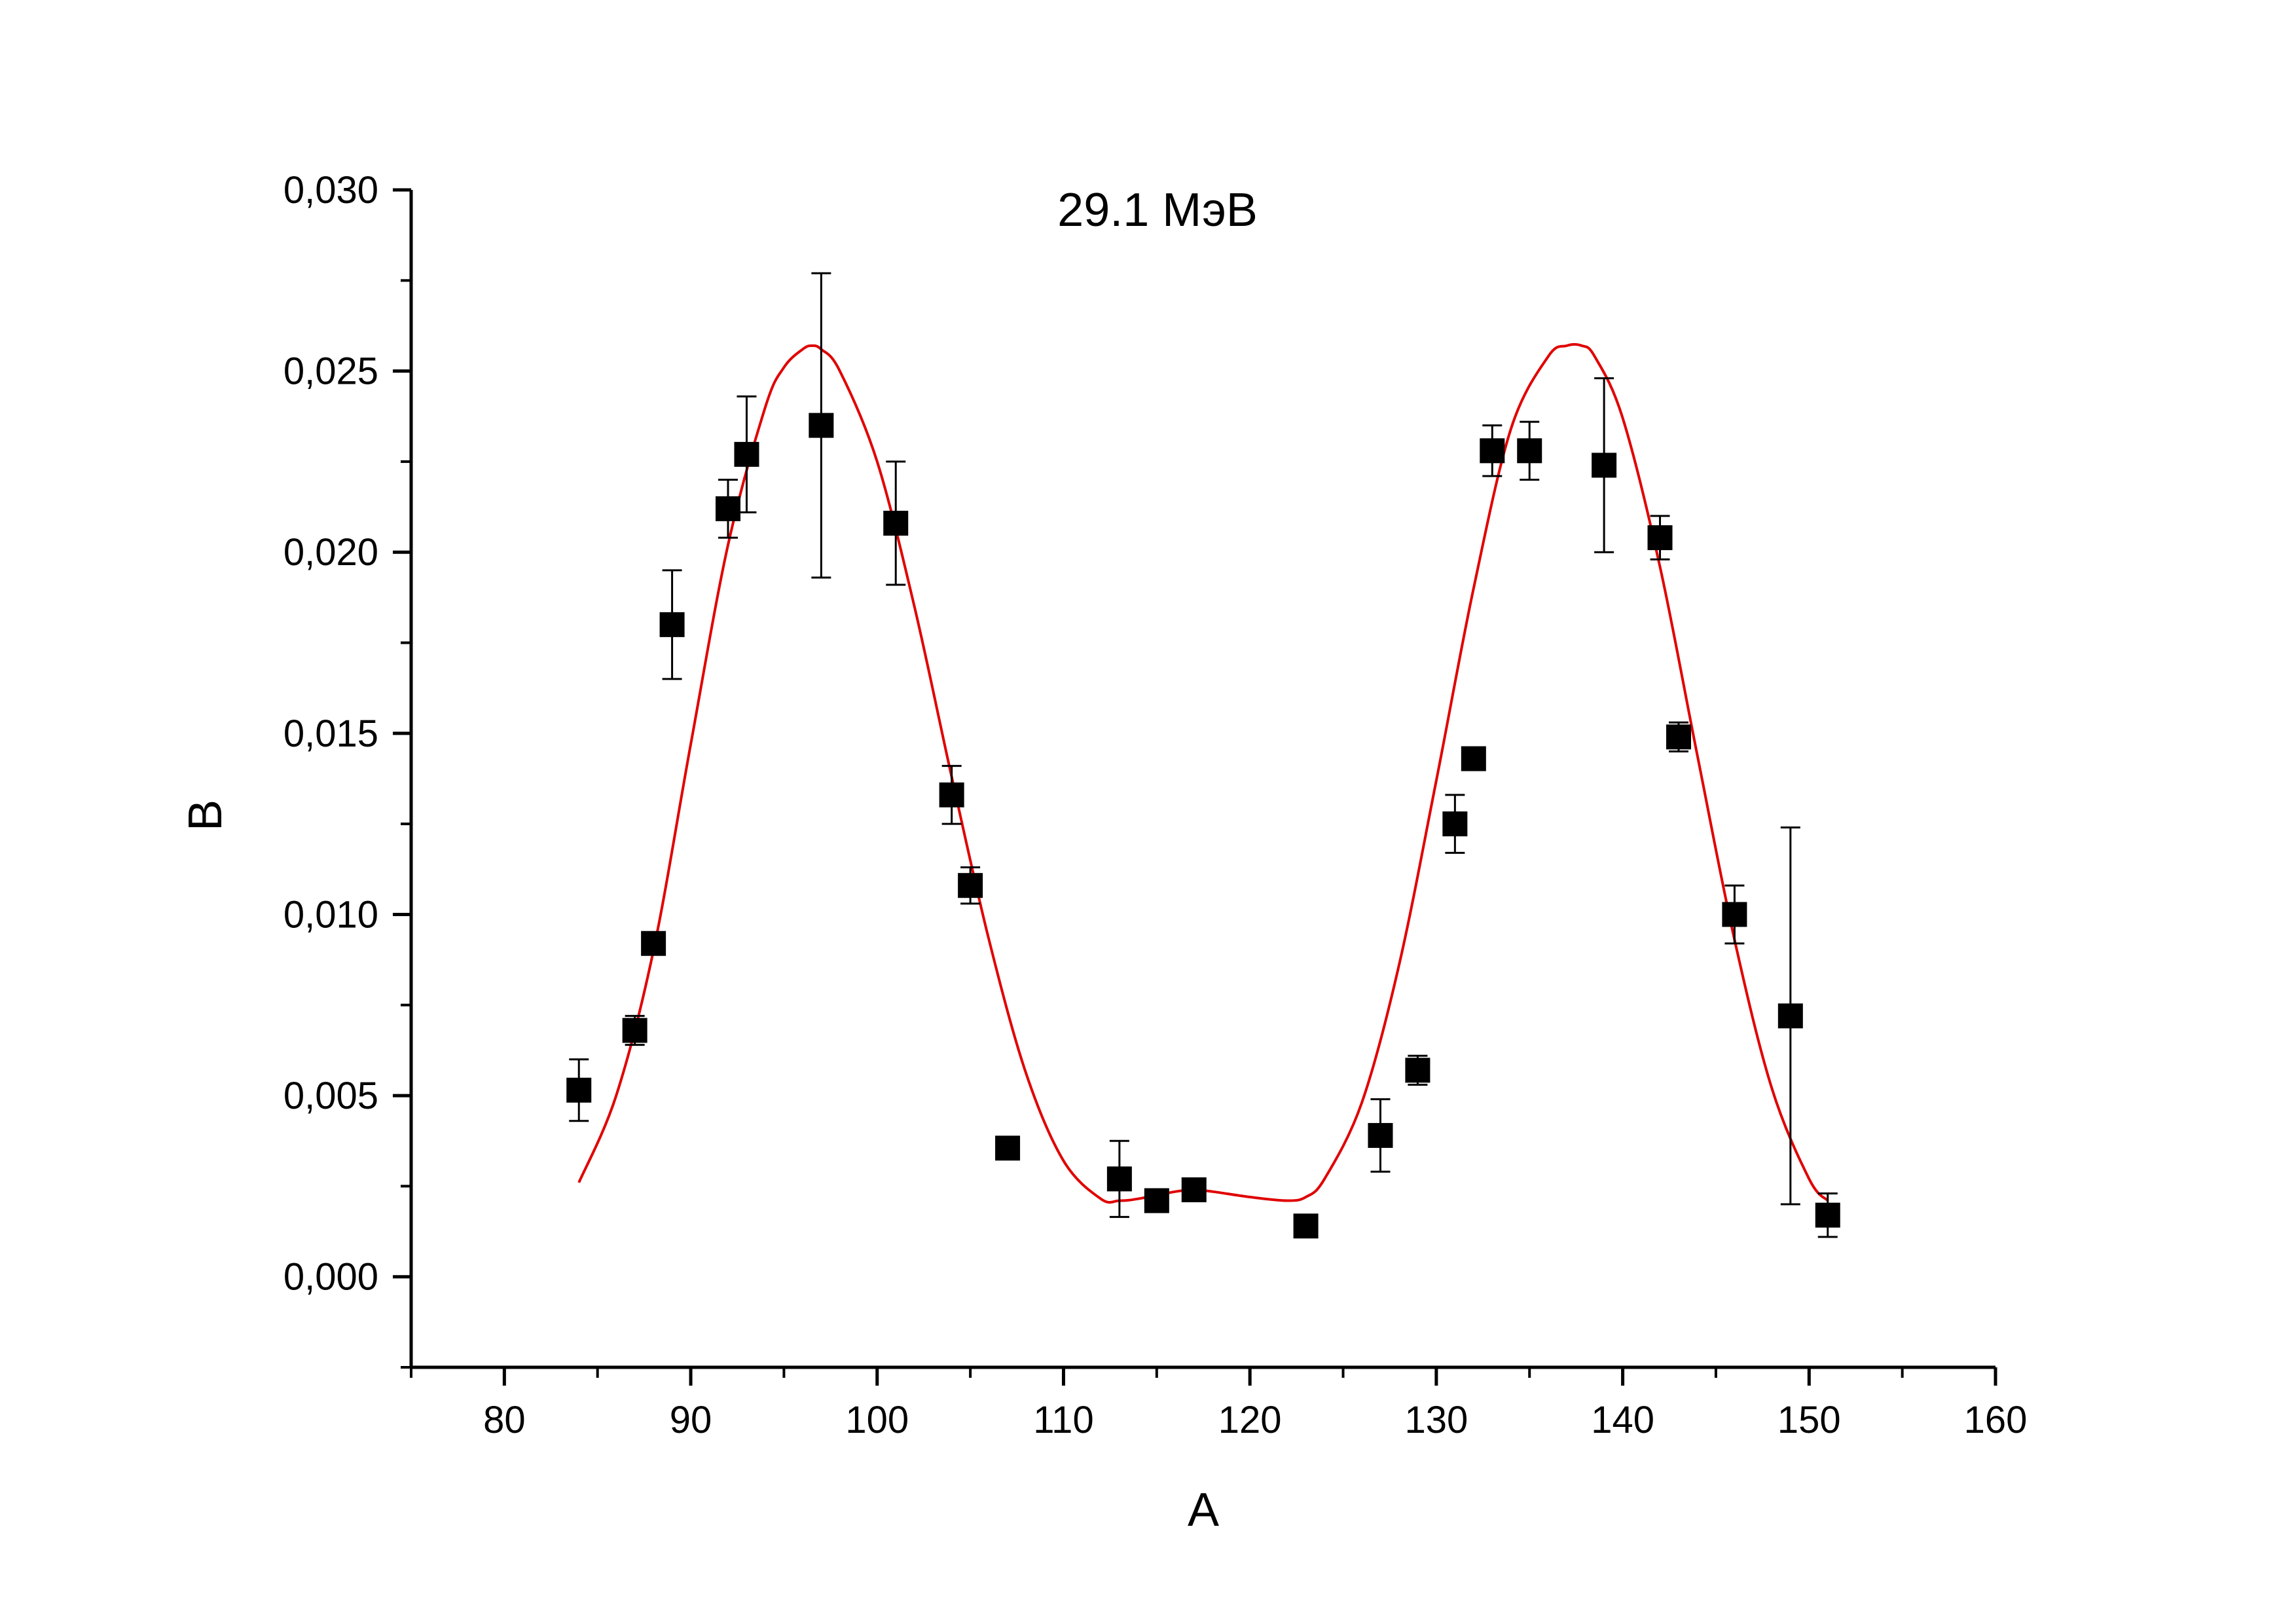 This screenshot has height=1624, width=2296. I want to click on y-tick-label: 0,000, so click(330, 1277).